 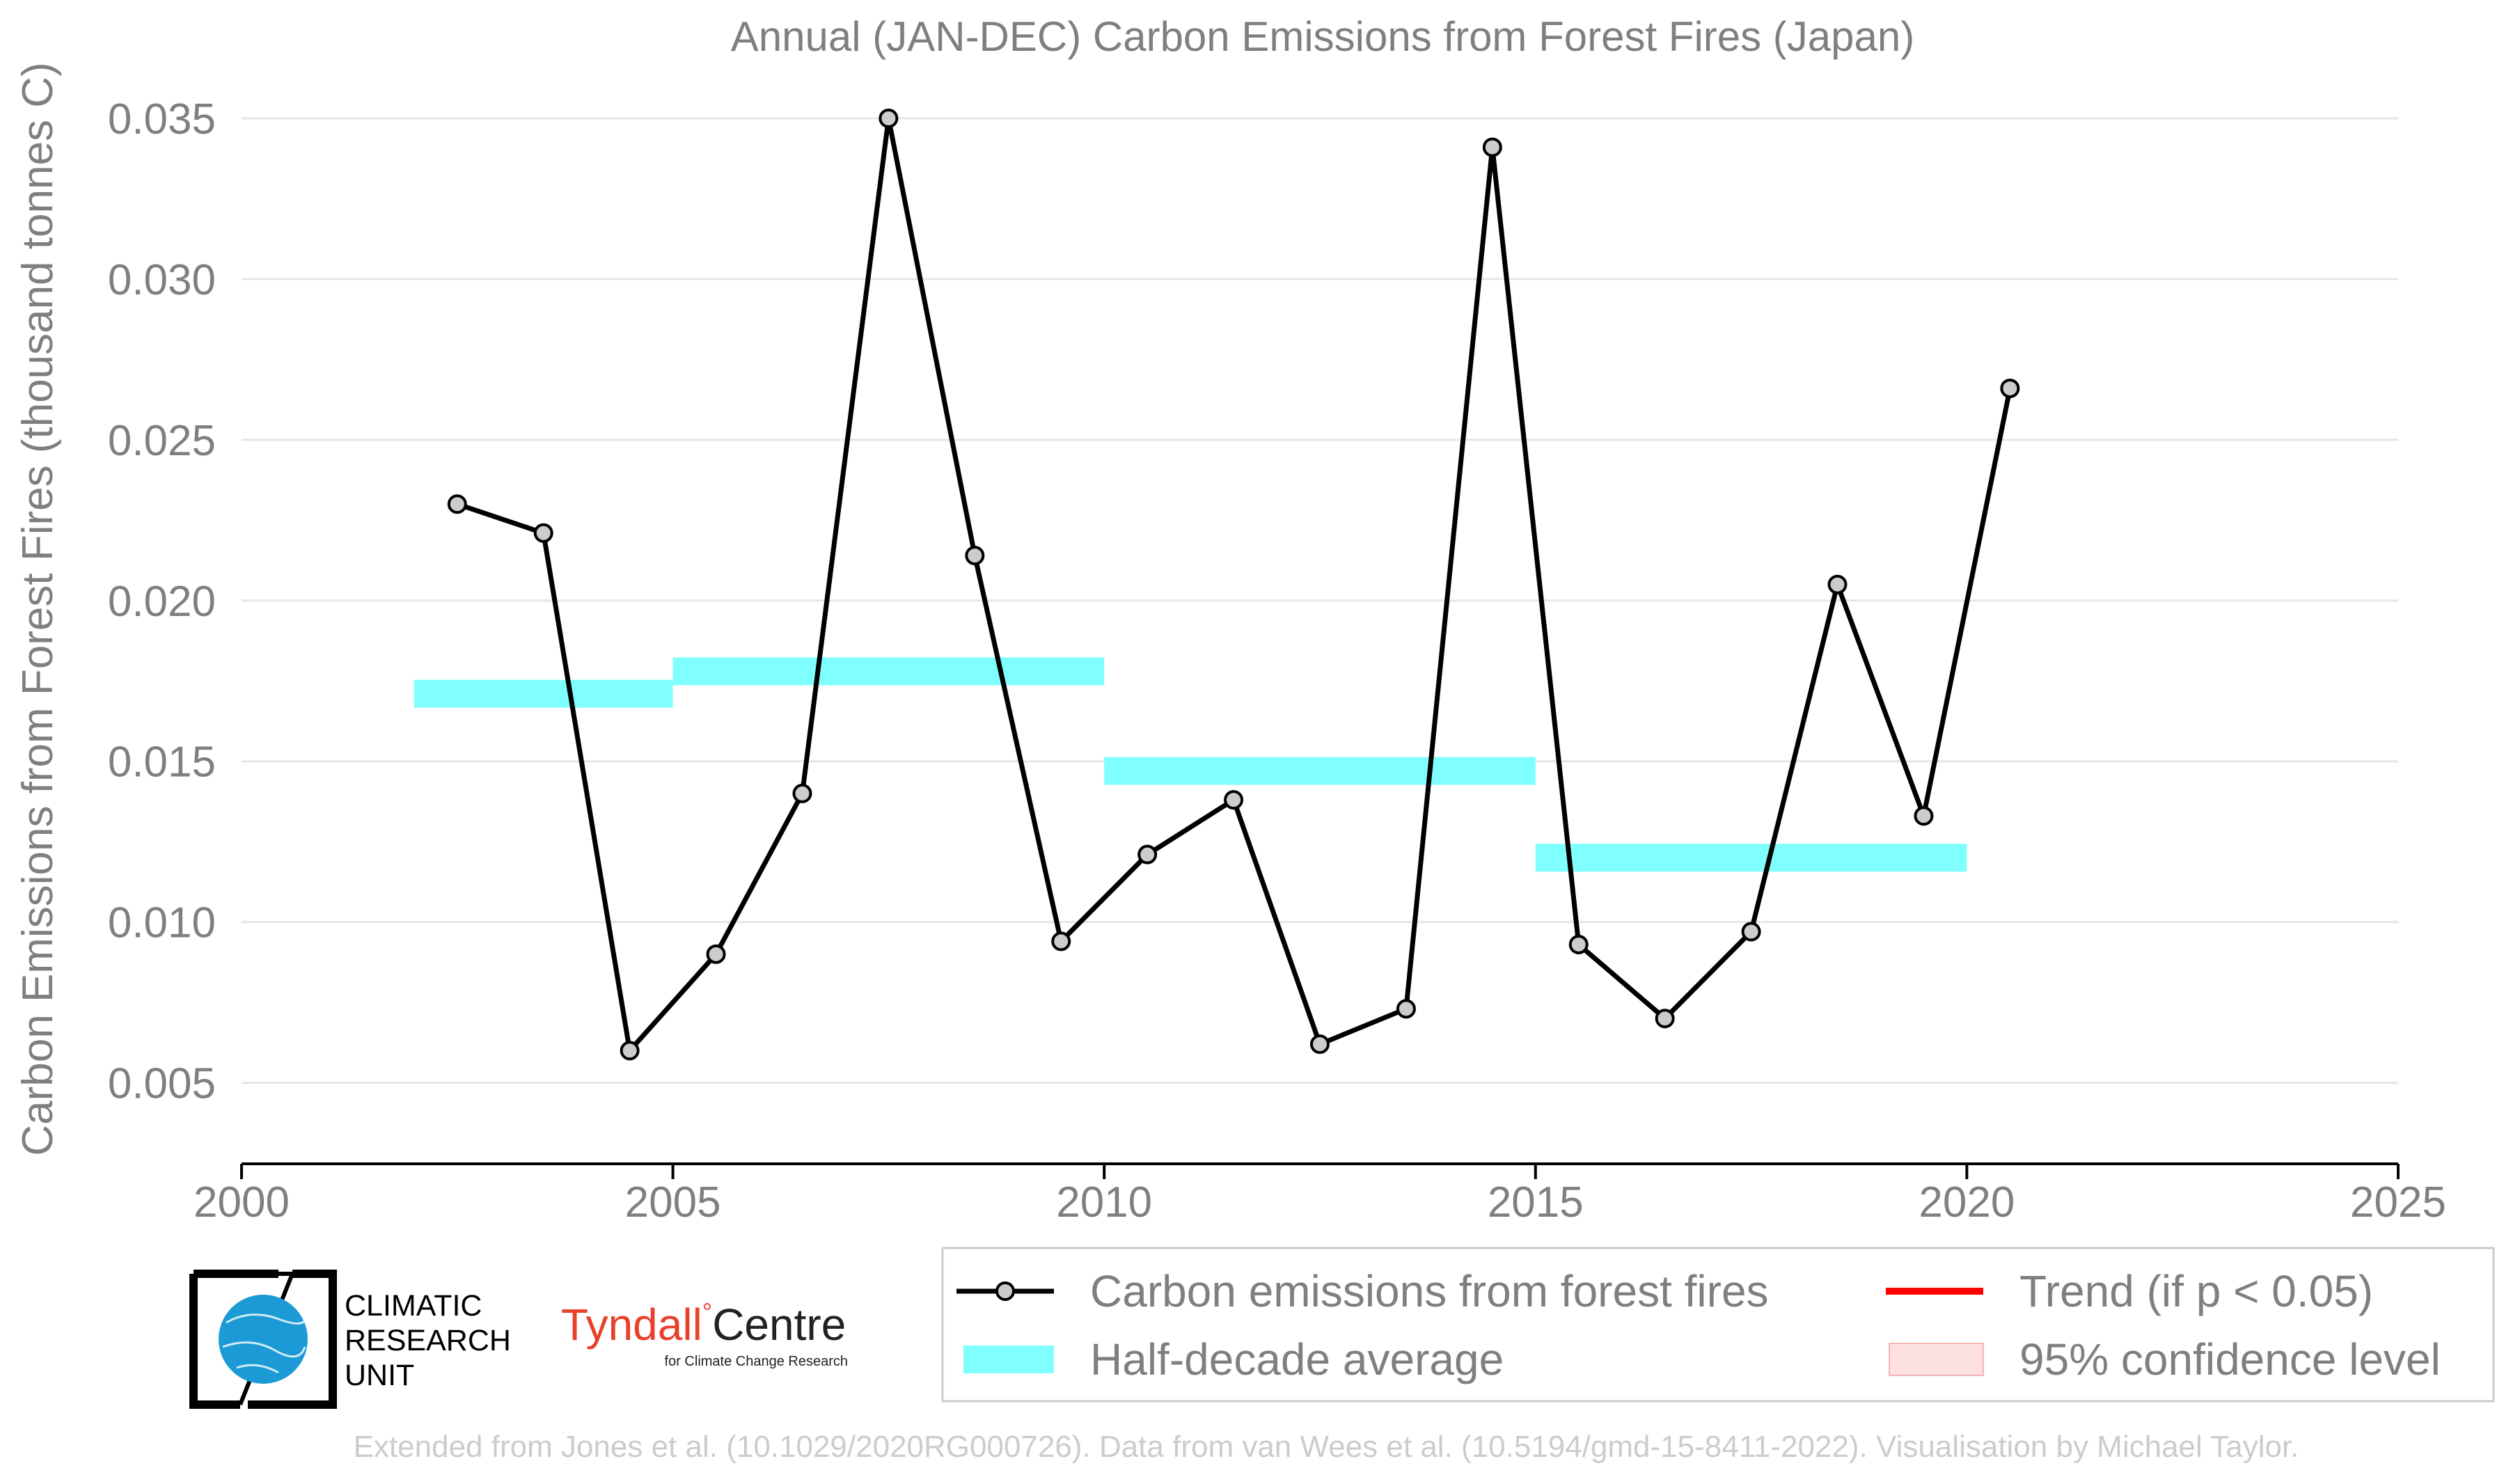 I want to click on legend-swatch-half-decade, so click(x=1009, y=1359).